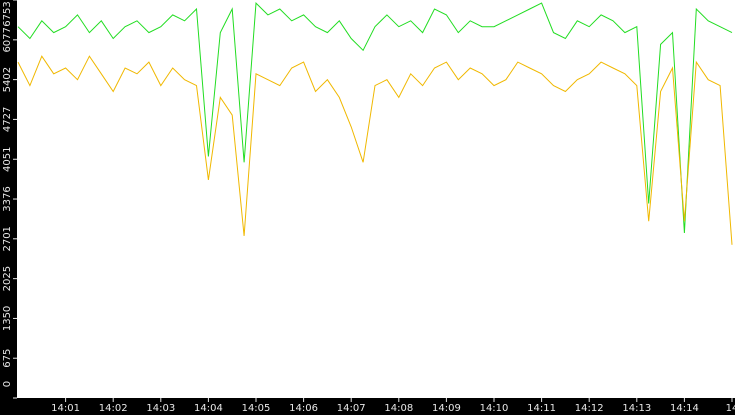  I want to click on x-tick-label: 14:05, so click(256, 408).